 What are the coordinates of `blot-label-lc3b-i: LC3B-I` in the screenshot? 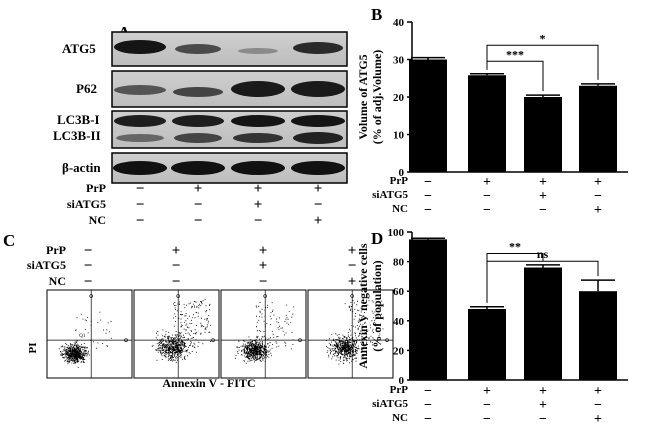 It's located at (78, 119).